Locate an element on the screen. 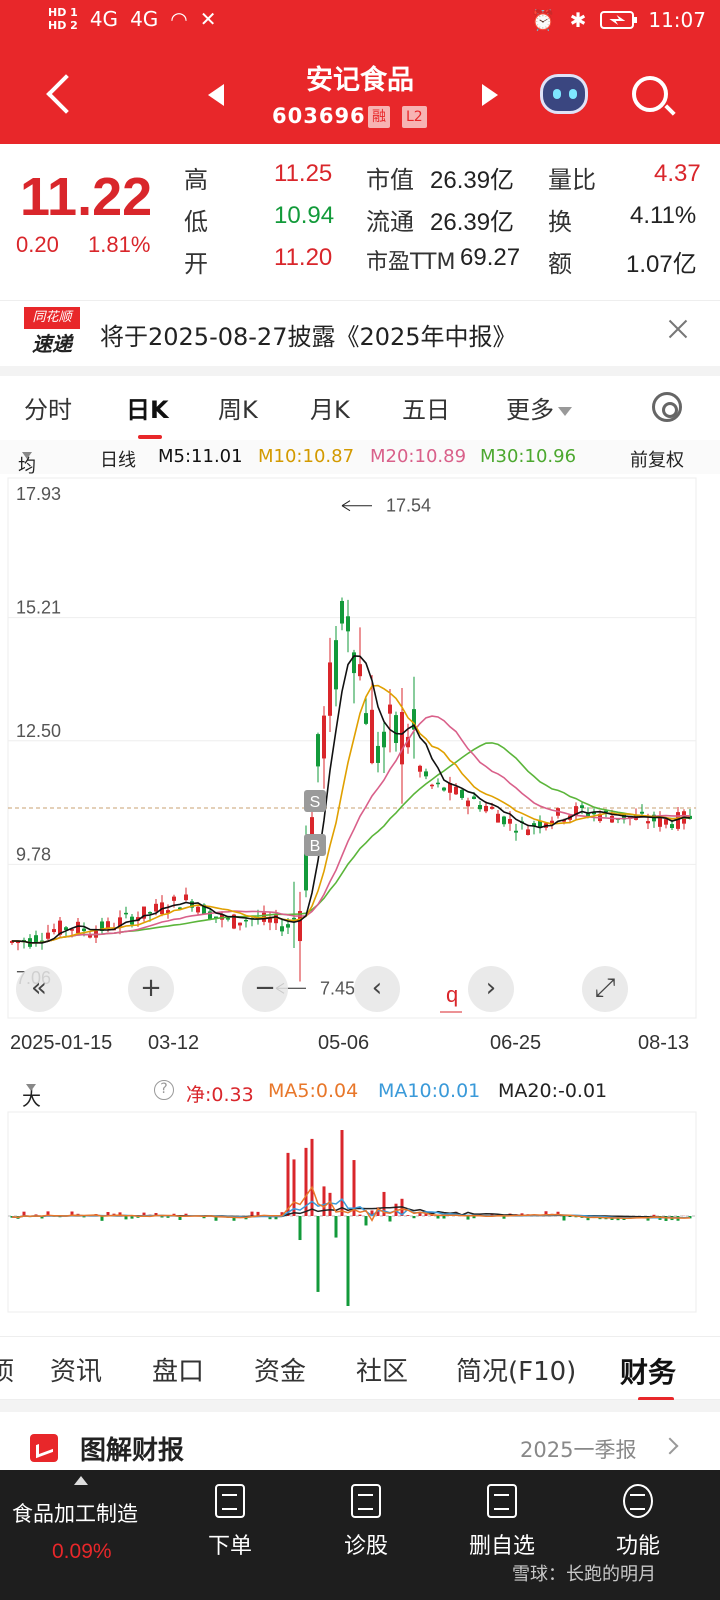  scroll-left-fast-button: « is located at coordinates (39, 989).